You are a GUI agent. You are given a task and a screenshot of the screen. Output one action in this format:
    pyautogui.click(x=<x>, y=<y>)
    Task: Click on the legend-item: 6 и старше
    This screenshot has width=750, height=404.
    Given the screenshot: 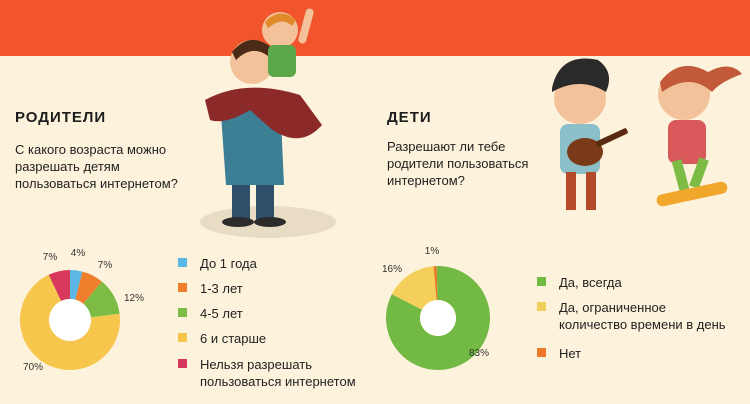 What is the action you would take?
    pyautogui.click(x=222, y=338)
    